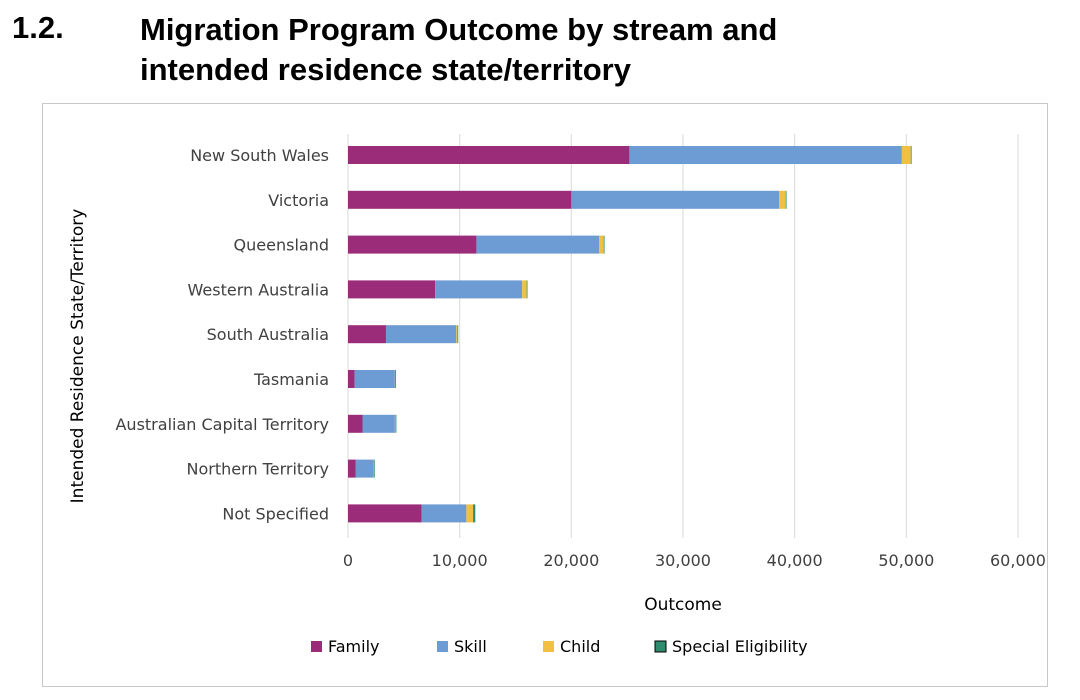  Describe the element at coordinates (291, 379) in the screenshot. I see `category-label: Tasmania` at that location.